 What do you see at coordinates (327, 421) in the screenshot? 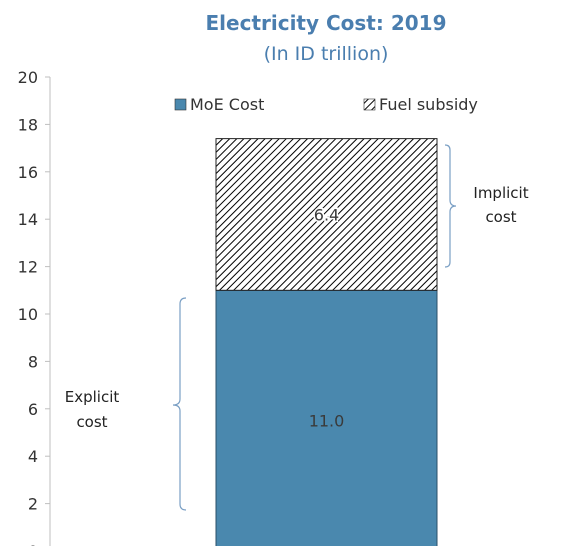
I see `data-label-moe-cost: 11.0` at bounding box center [327, 421].